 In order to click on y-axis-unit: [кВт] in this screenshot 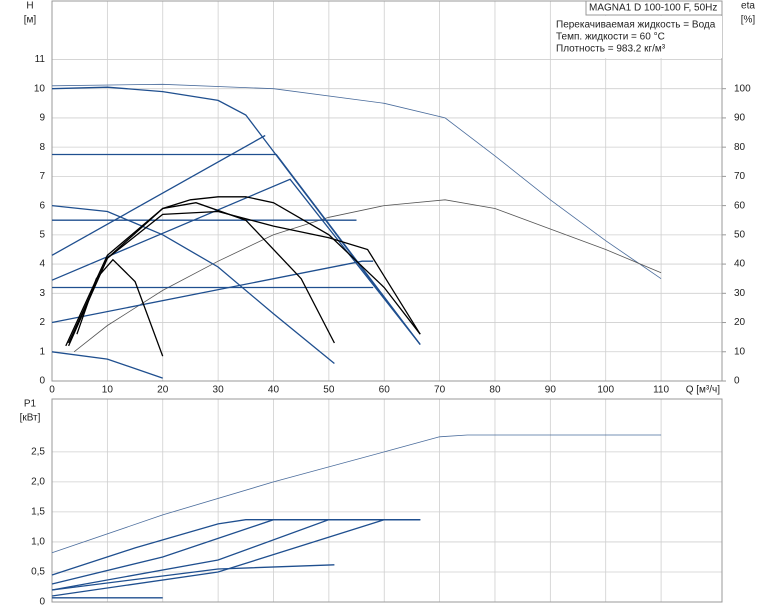, I will do `click(30, 418)`.